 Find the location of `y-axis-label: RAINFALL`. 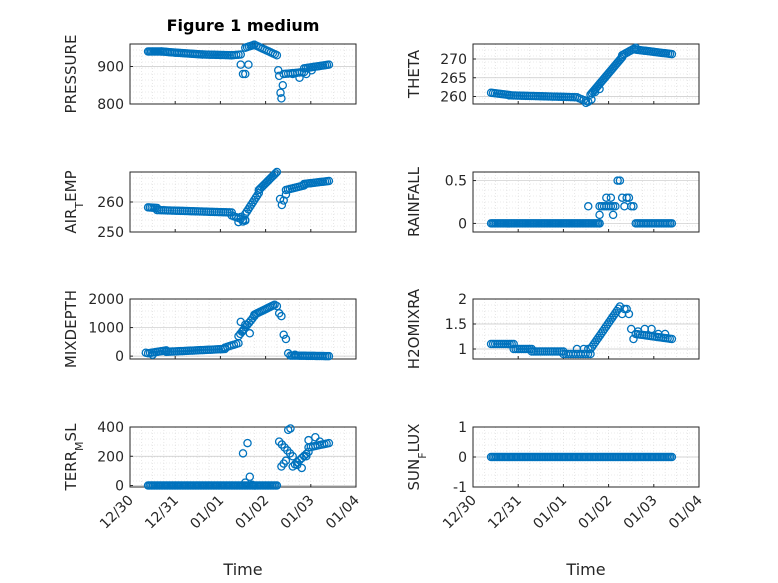

y-axis-label: RAINFALL is located at coordinates (414, 201).